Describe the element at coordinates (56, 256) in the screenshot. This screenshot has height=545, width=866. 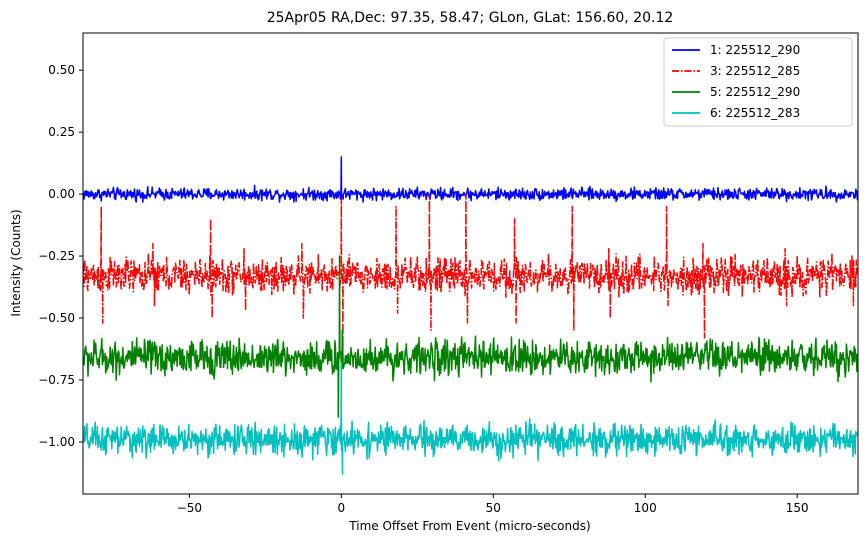
I see `y-tick-label: −0.25` at that location.